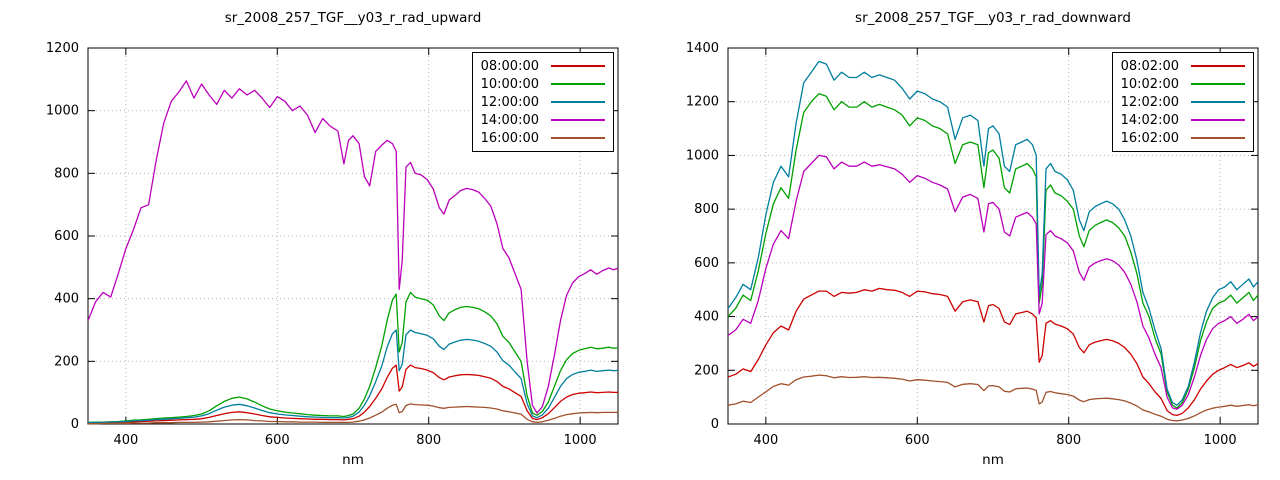 Image resolution: width=1280 pixels, height=480 pixels. What do you see at coordinates (353, 414) in the screenshot?
I see `series-line-16:00:00` at bounding box center [353, 414].